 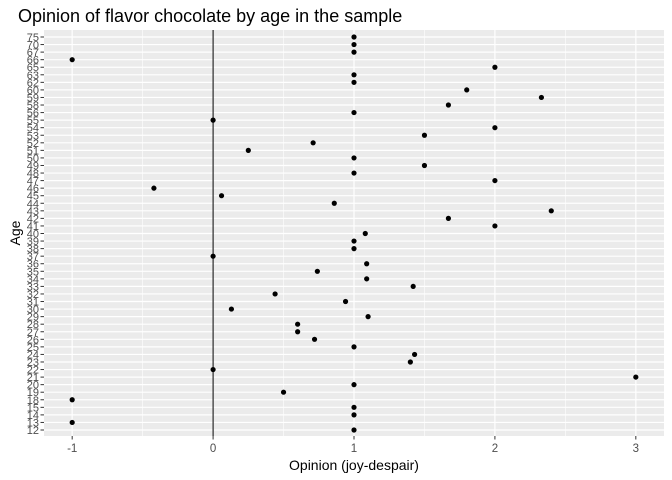 What do you see at coordinates (33, 68) in the screenshot?
I see `y-tick-label: 65` at bounding box center [33, 68].